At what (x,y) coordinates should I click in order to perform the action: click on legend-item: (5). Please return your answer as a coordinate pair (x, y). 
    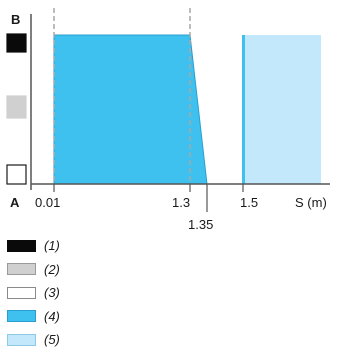
    Looking at the image, I should click on (33, 340).